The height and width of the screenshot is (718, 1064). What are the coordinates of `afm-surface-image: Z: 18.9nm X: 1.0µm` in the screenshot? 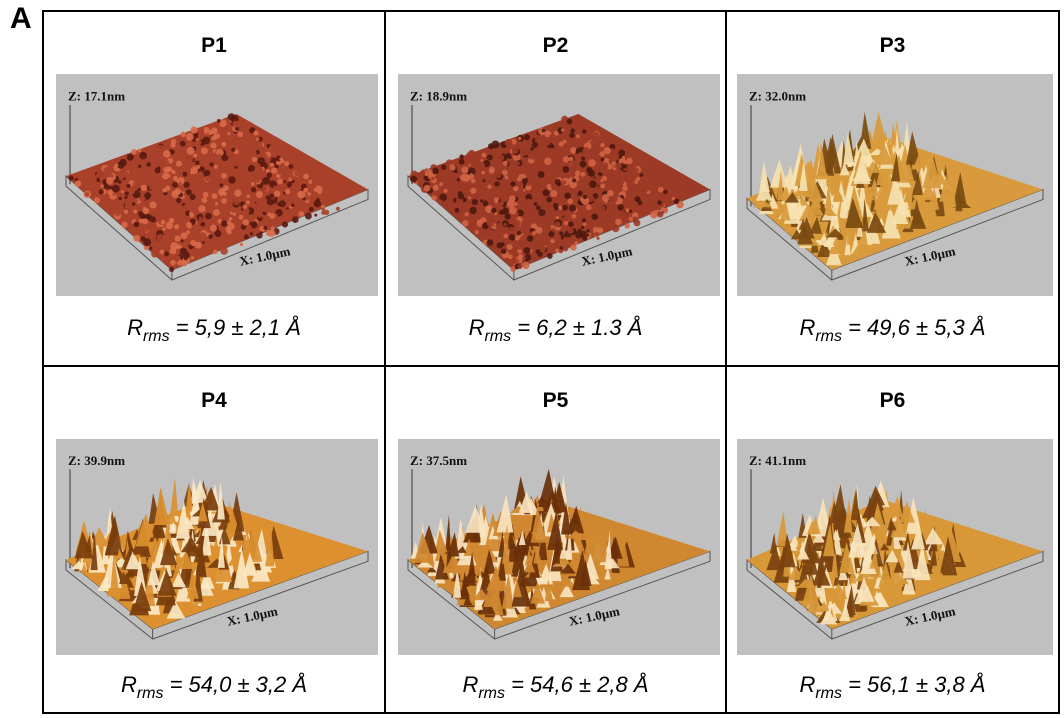 It's located at (559, 185).